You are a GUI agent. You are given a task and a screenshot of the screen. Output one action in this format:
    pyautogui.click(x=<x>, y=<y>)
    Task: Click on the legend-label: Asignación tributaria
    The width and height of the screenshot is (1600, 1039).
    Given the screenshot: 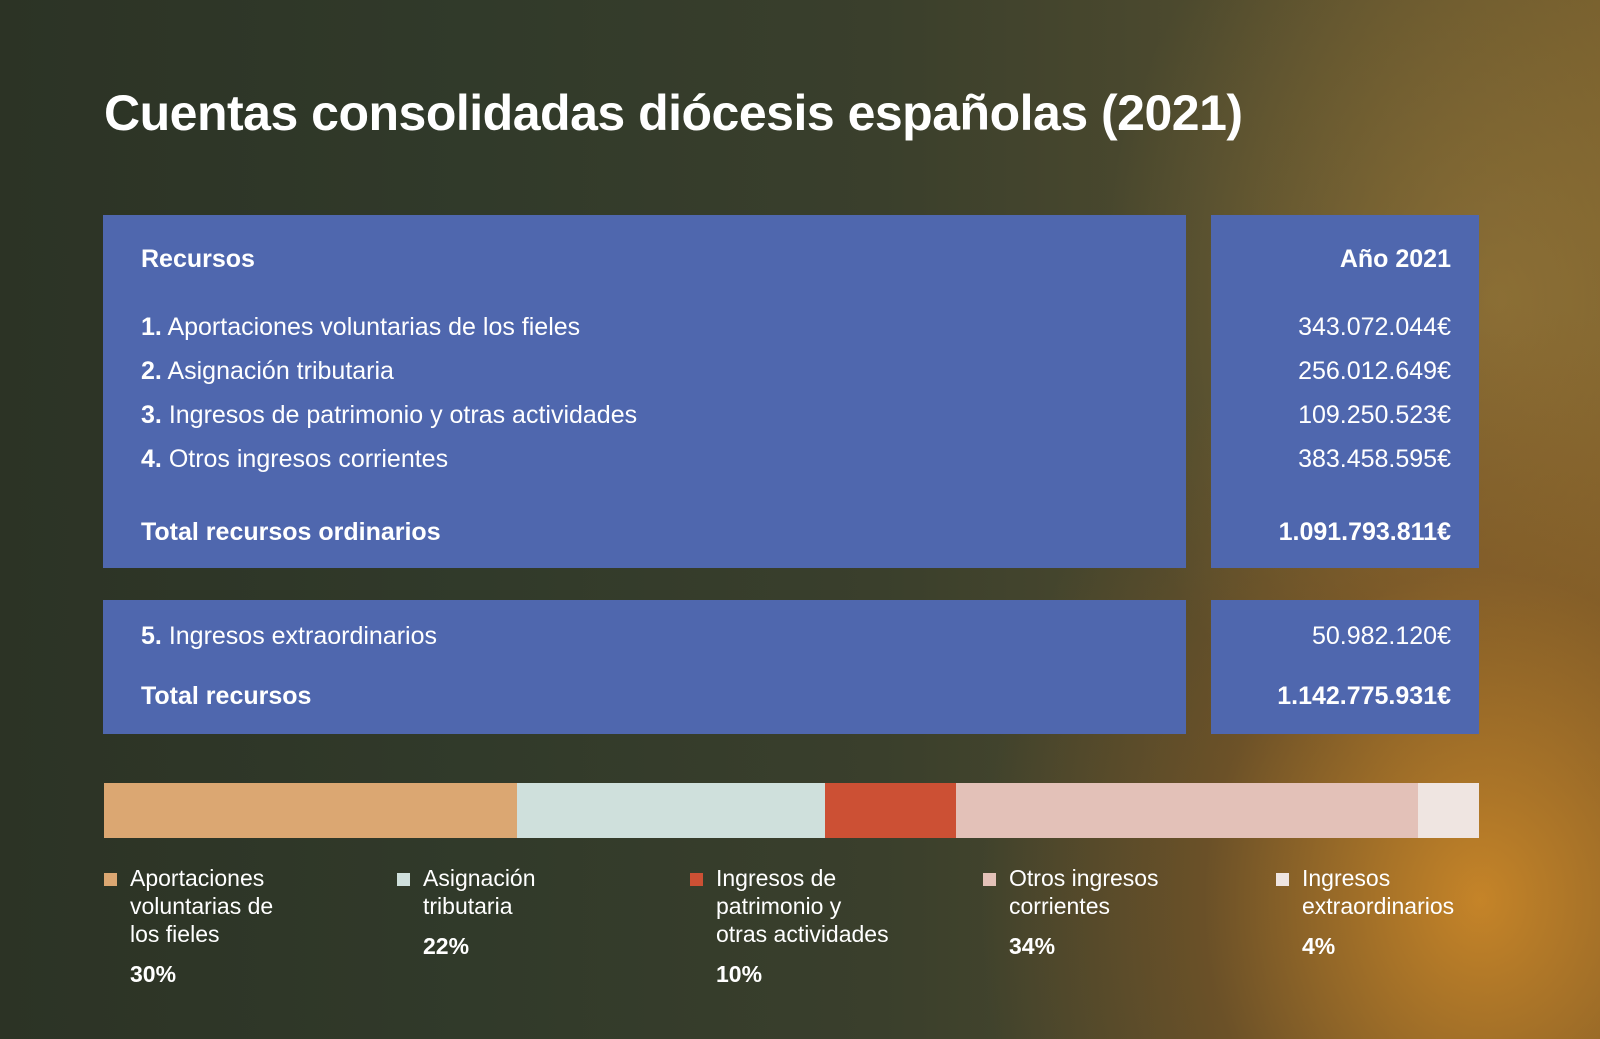 What is the action you would take?
    pyautogui.click(x=479, y=892)
    